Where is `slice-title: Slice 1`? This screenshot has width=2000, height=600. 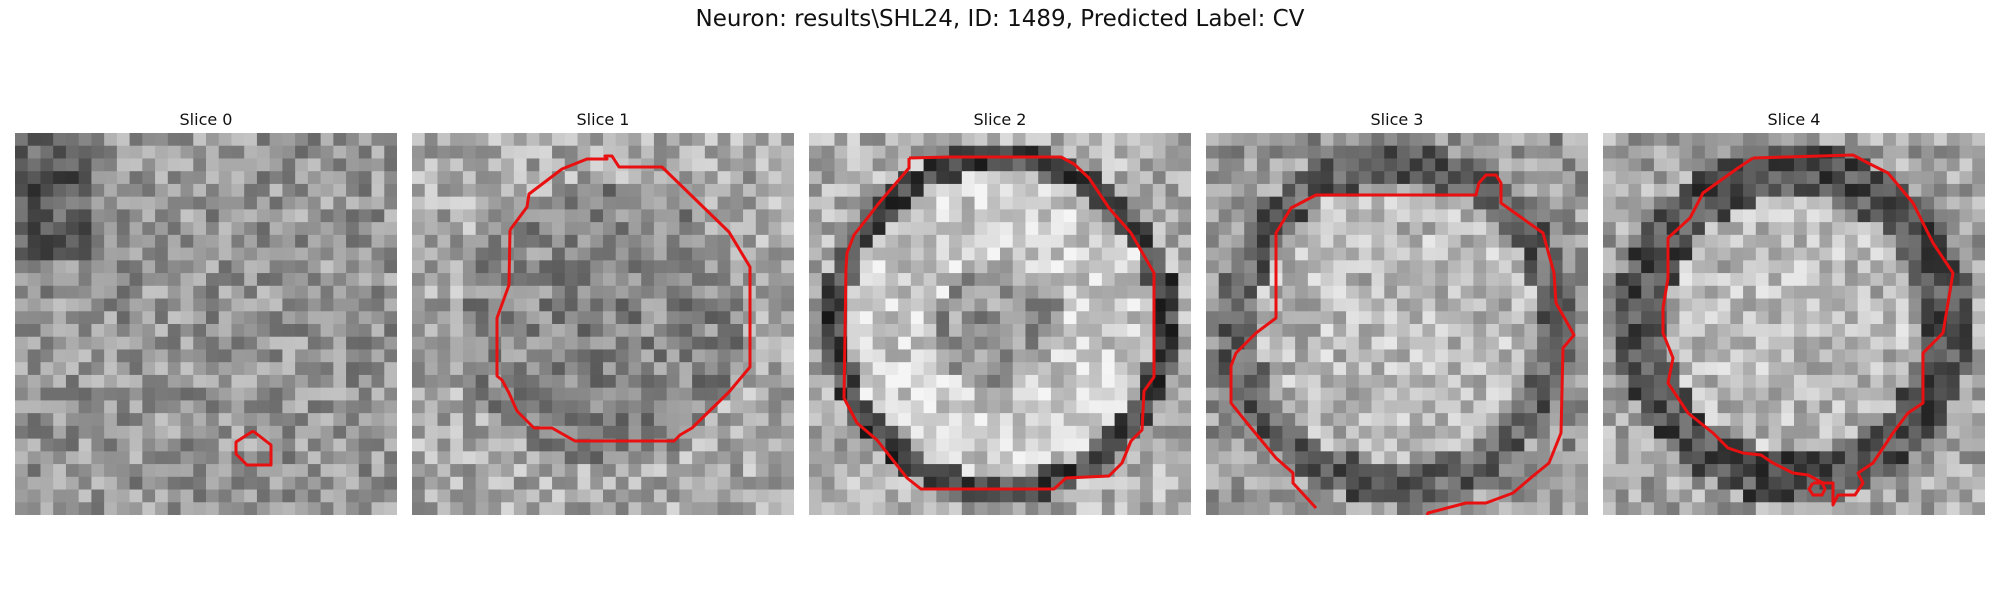 slice-title: Slice 1 is located at coordinates (603, 119).